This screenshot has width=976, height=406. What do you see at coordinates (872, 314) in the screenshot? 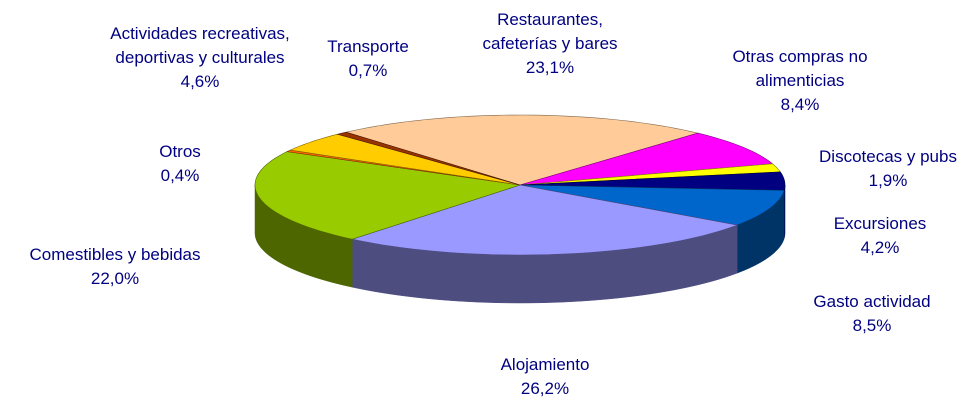
I see `slice-label: Gasto actividad 8,5%` at bounding box center [872, 314].